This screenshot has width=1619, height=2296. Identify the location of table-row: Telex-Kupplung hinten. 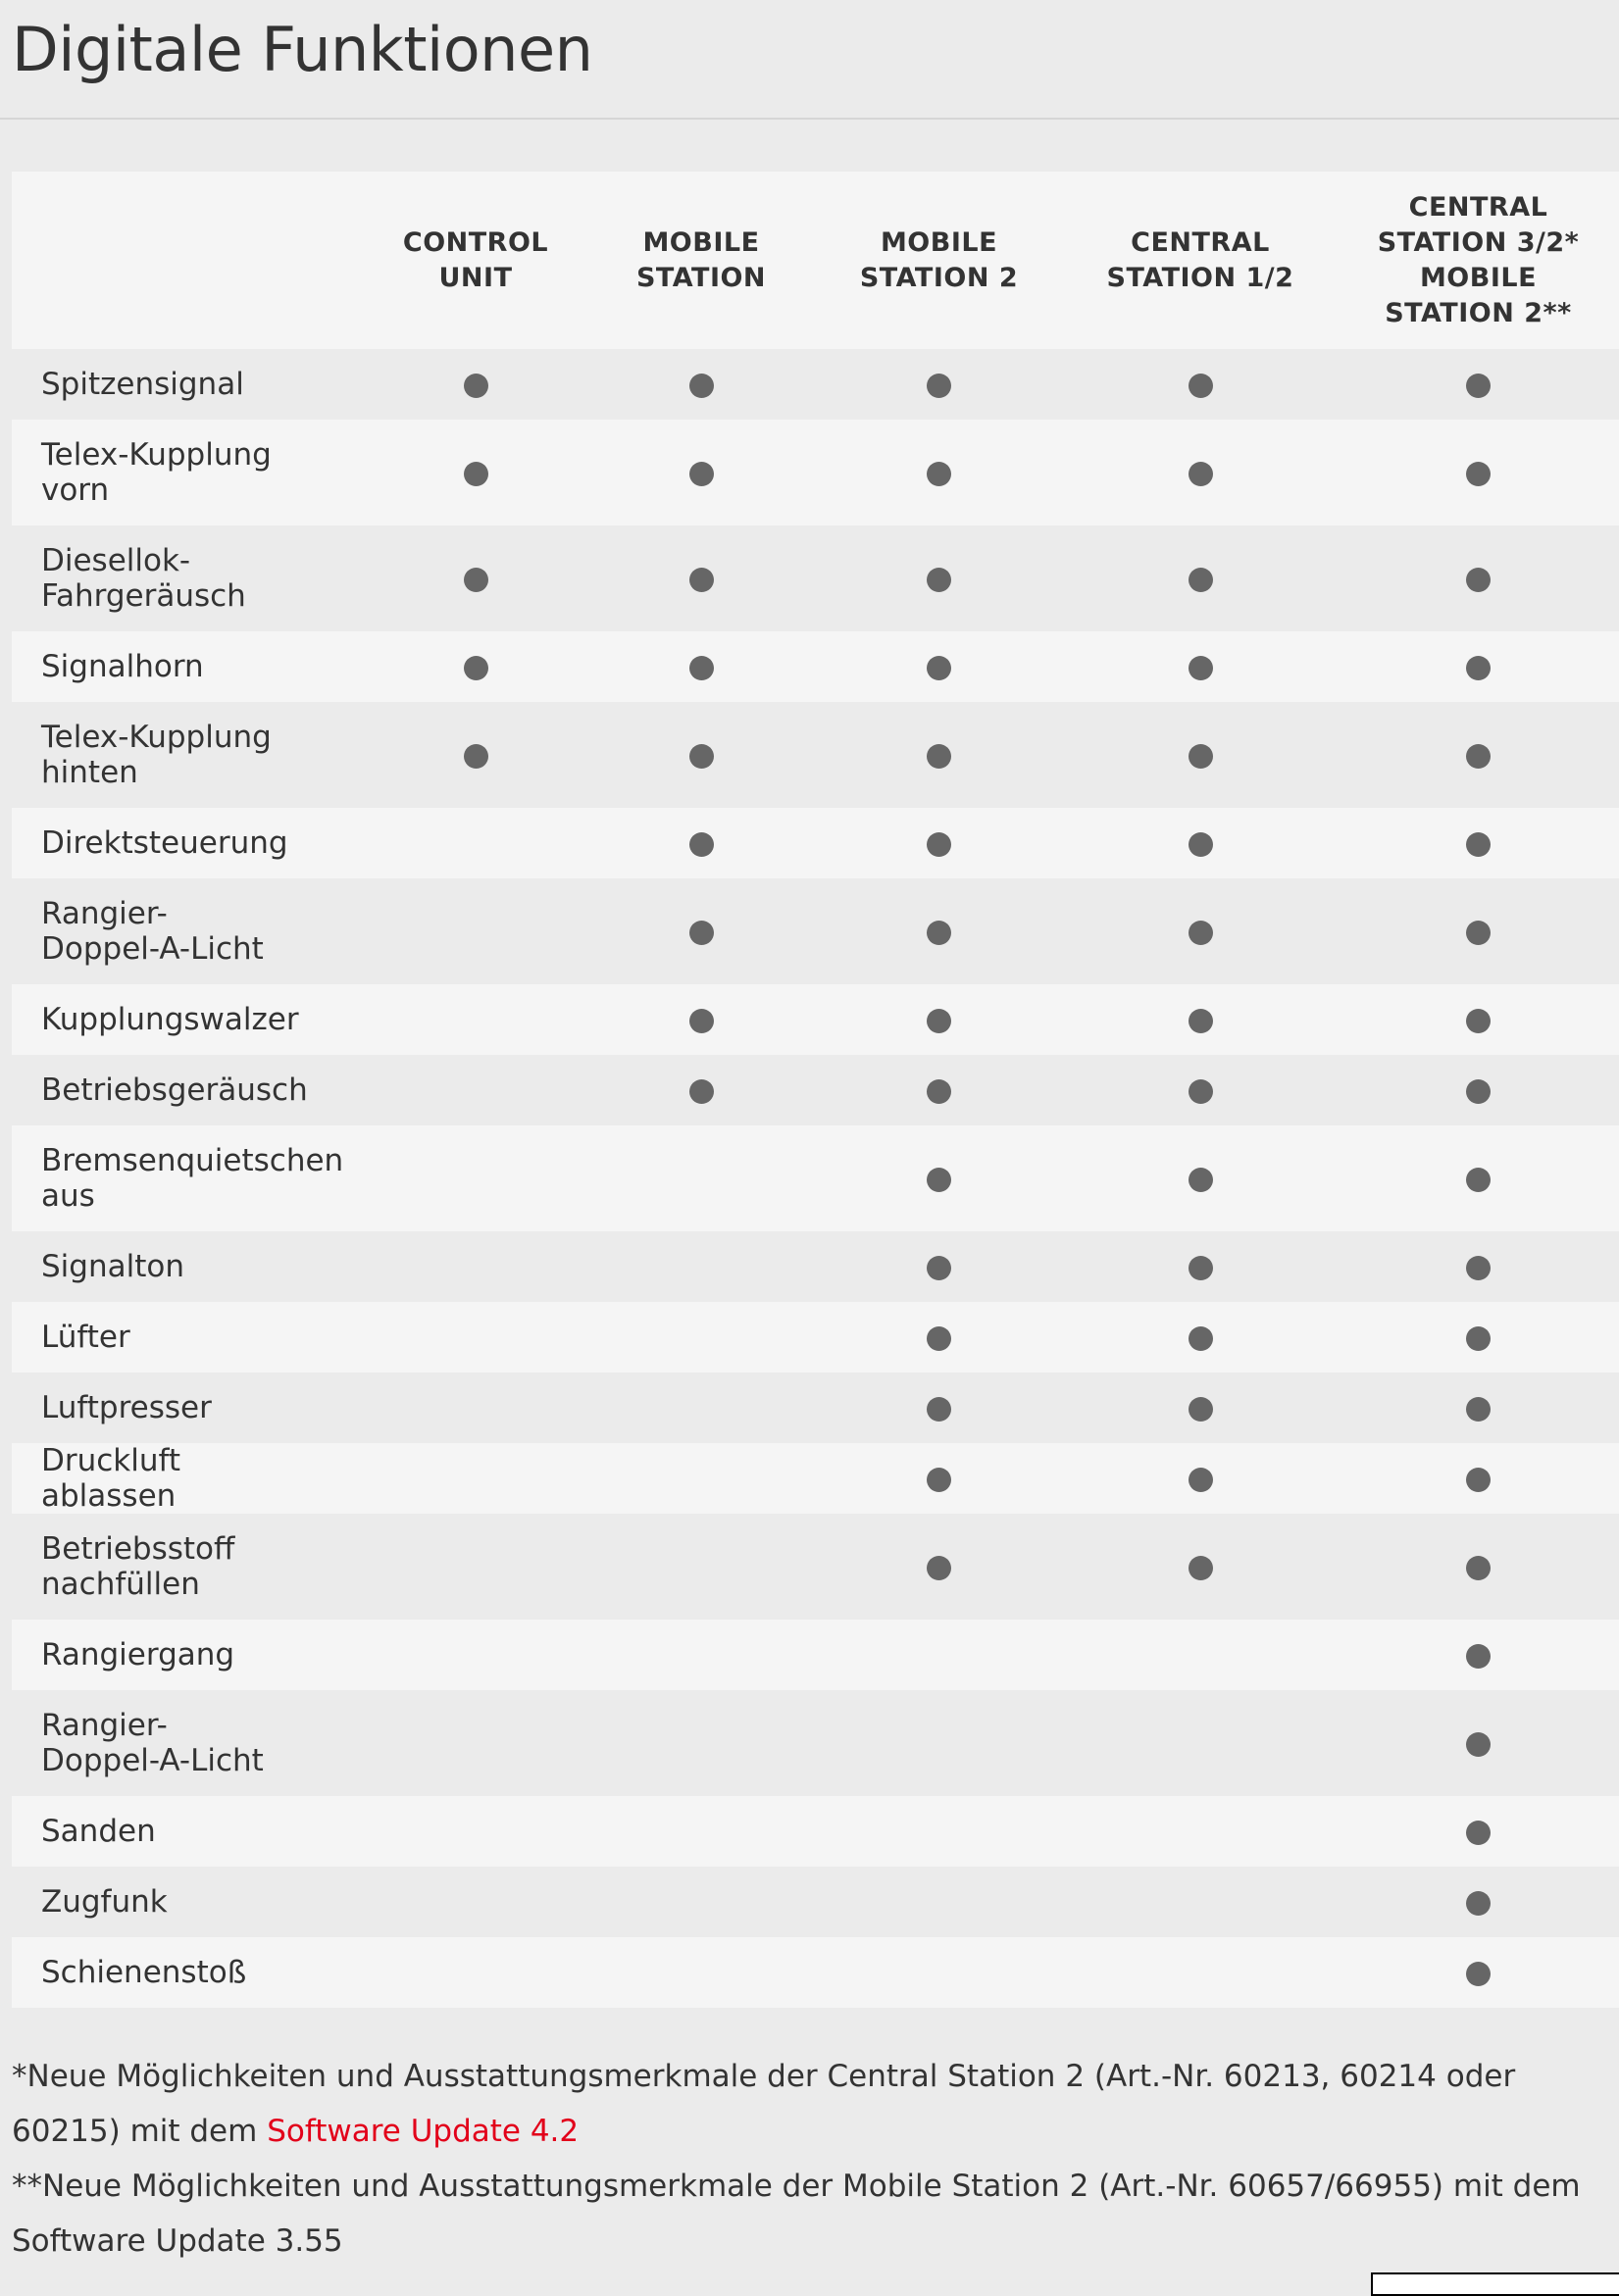
(815, 755).